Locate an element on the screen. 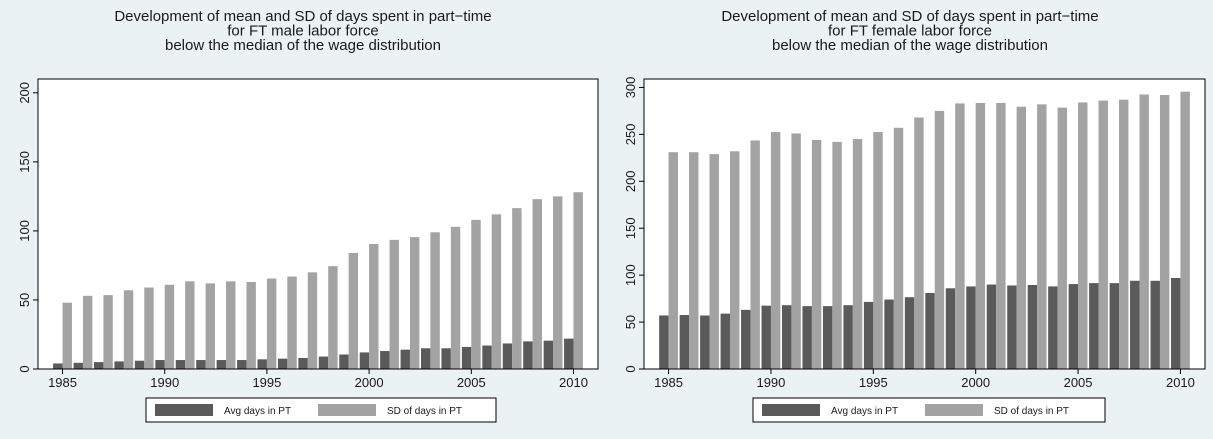  avg-bar-2000 is located at coordinates (364, 360).